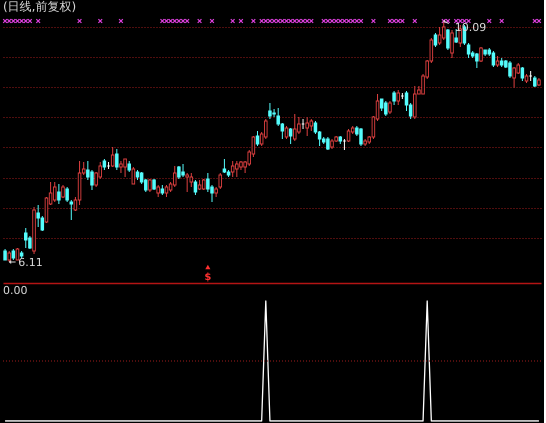  Describe the element at coordinates (15, 290) in the screenshot. I see `chart-title: 0.00` at that location.